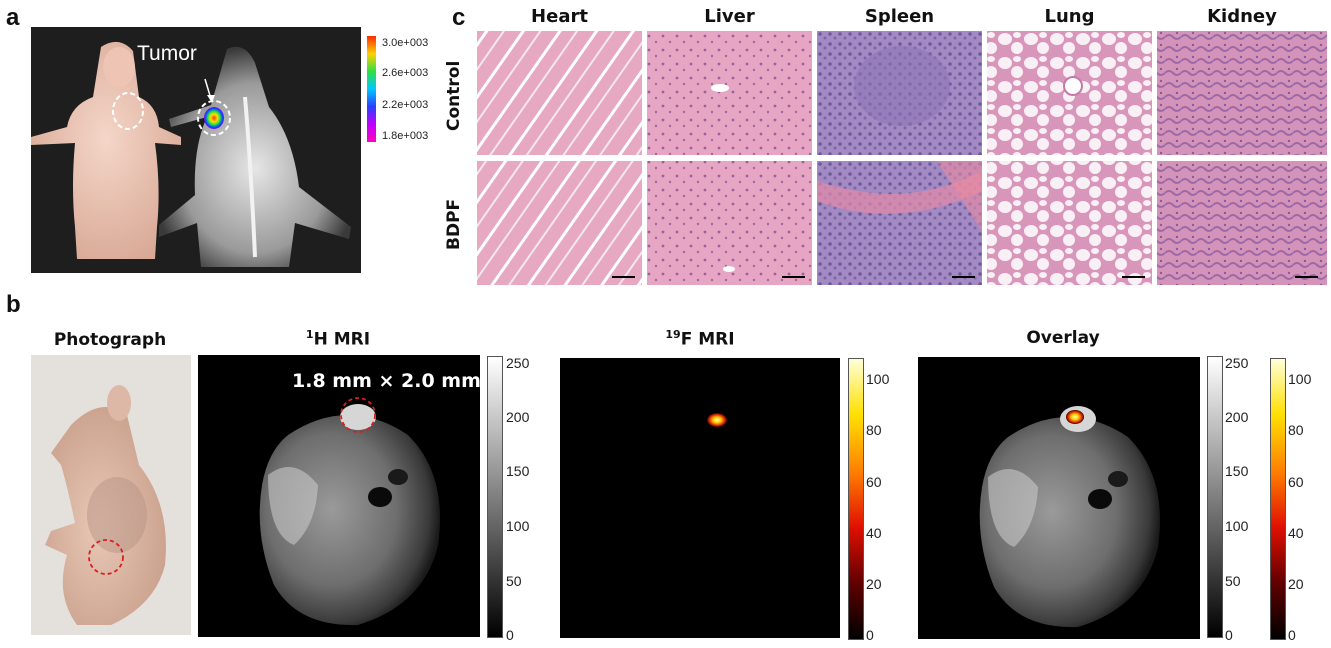 This screenshot has width=1331, height=648. Describe the element at coordinates (1242, 16) in the screenshot. I see `column-title-kidney: Kidney` at that location.